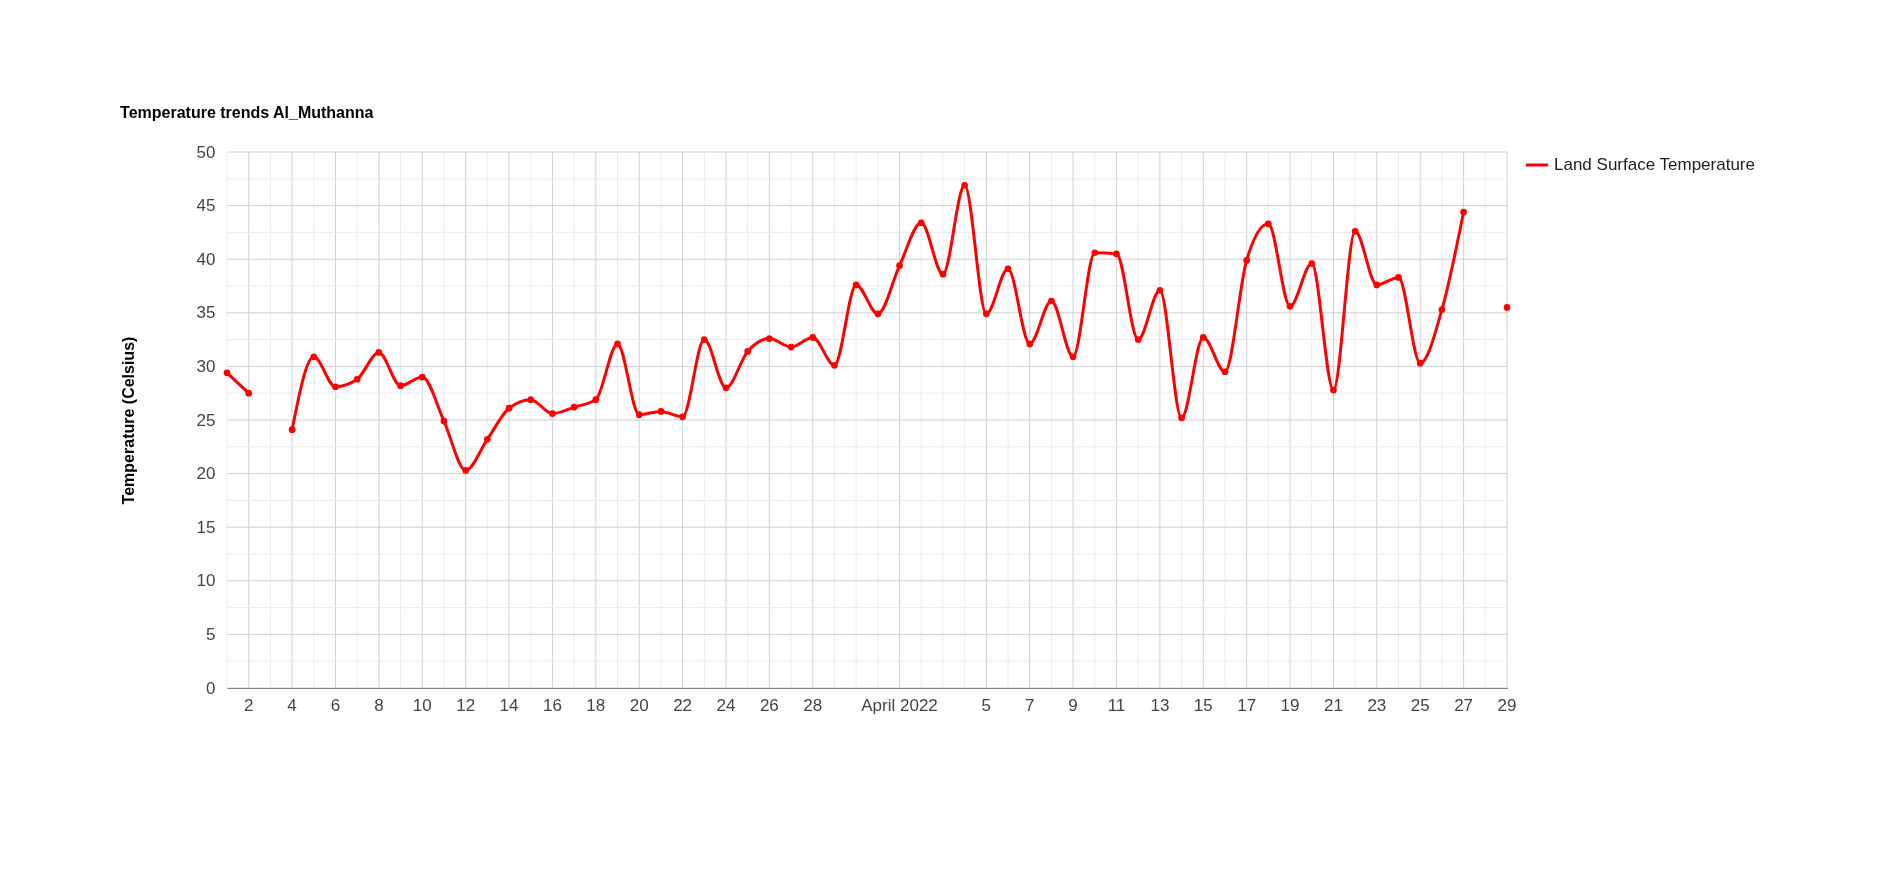  What do you see at coordinates (1160, 705) in the screenshot?
I see `x-tick-label: 13` at bounding box center [1160, 705].